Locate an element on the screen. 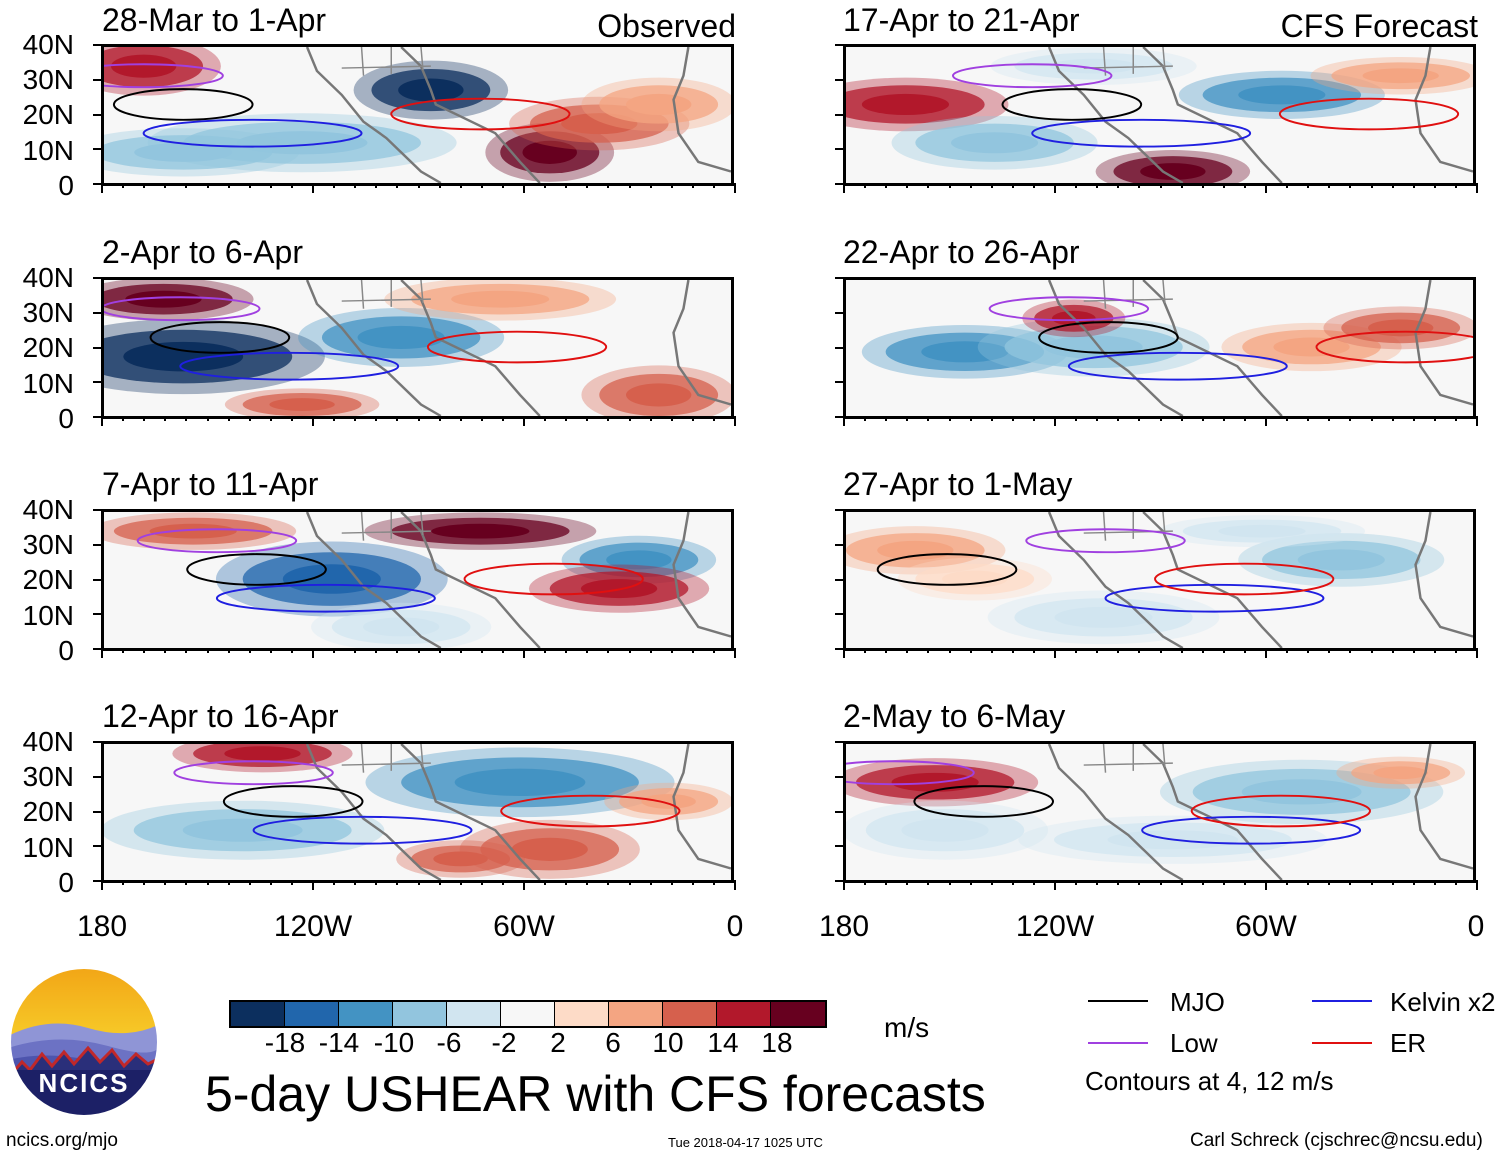 This screenshot has height=1157, width=1510. colorbar-label: 2 is located at coordinates (558, 1042).